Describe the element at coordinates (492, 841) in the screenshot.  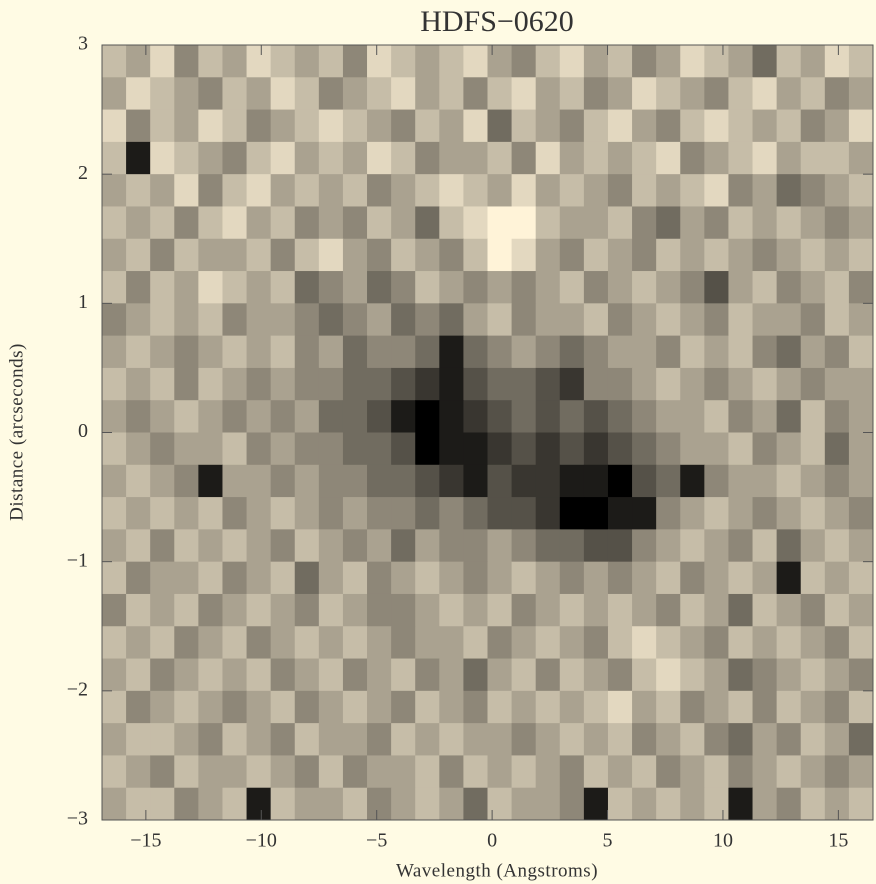
I see `x-tick-label: 0` at that location.